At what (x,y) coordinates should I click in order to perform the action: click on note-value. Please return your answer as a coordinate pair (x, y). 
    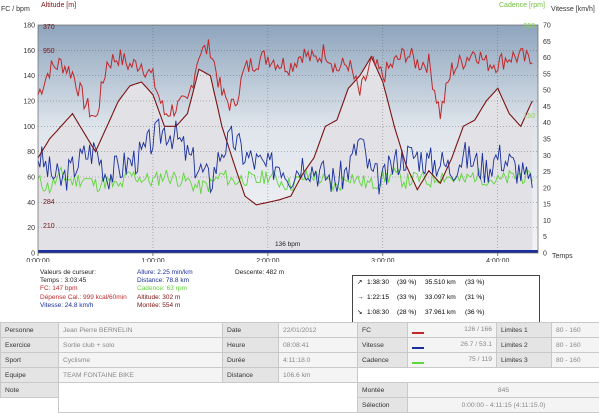
    Looking at the image, I should click on (208, 397).